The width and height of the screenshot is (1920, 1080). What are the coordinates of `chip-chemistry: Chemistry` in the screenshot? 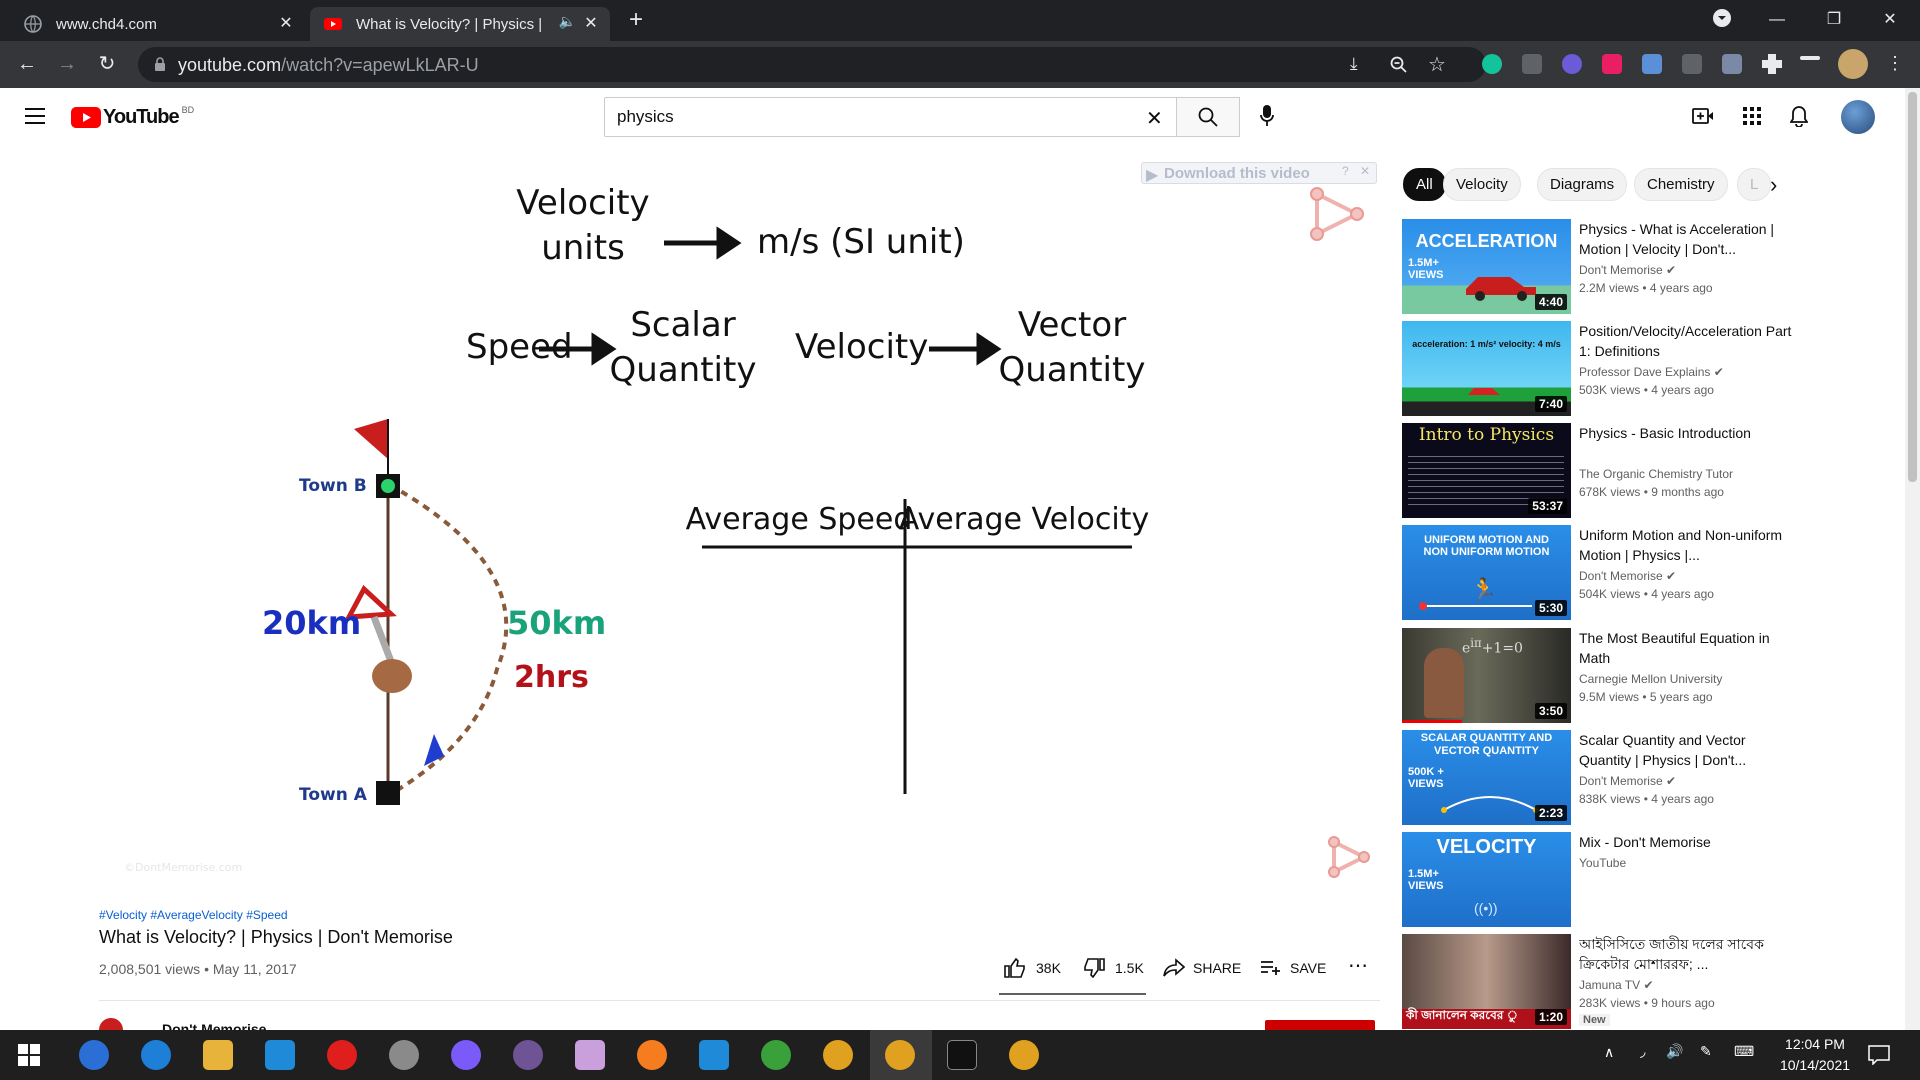 It's located at (1681, 184).